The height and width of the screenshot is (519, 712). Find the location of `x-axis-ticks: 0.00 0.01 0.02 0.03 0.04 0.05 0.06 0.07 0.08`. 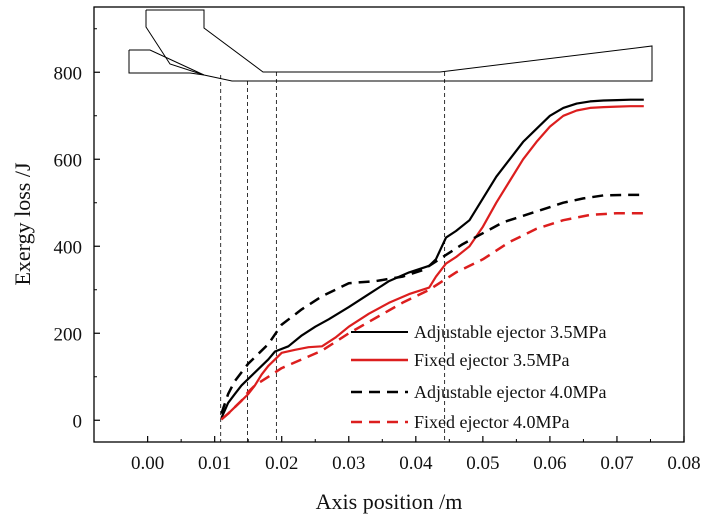

x-axis-ticks: 0.00 0.01 0.02 0.03 0.04 0.05 0.06 0.07 0.08 is located at coordinates (416, 455).